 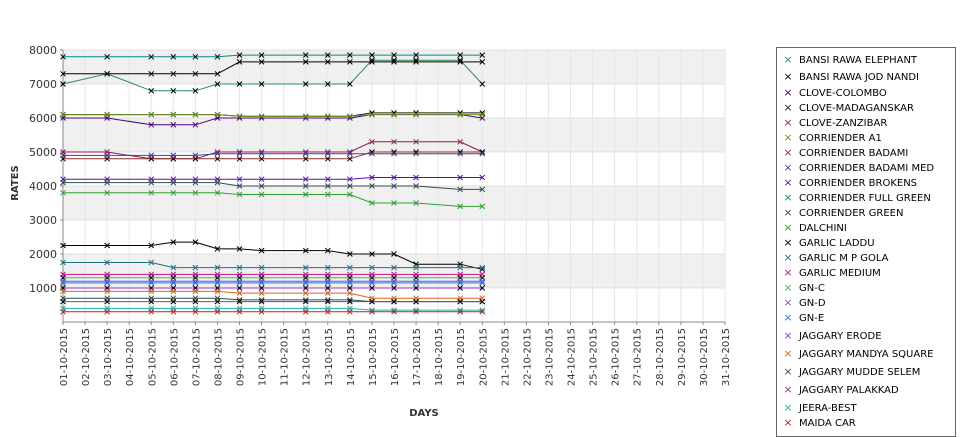 I want to click on x-tick-label: 24-10-2015, so click(x=572, y=357).